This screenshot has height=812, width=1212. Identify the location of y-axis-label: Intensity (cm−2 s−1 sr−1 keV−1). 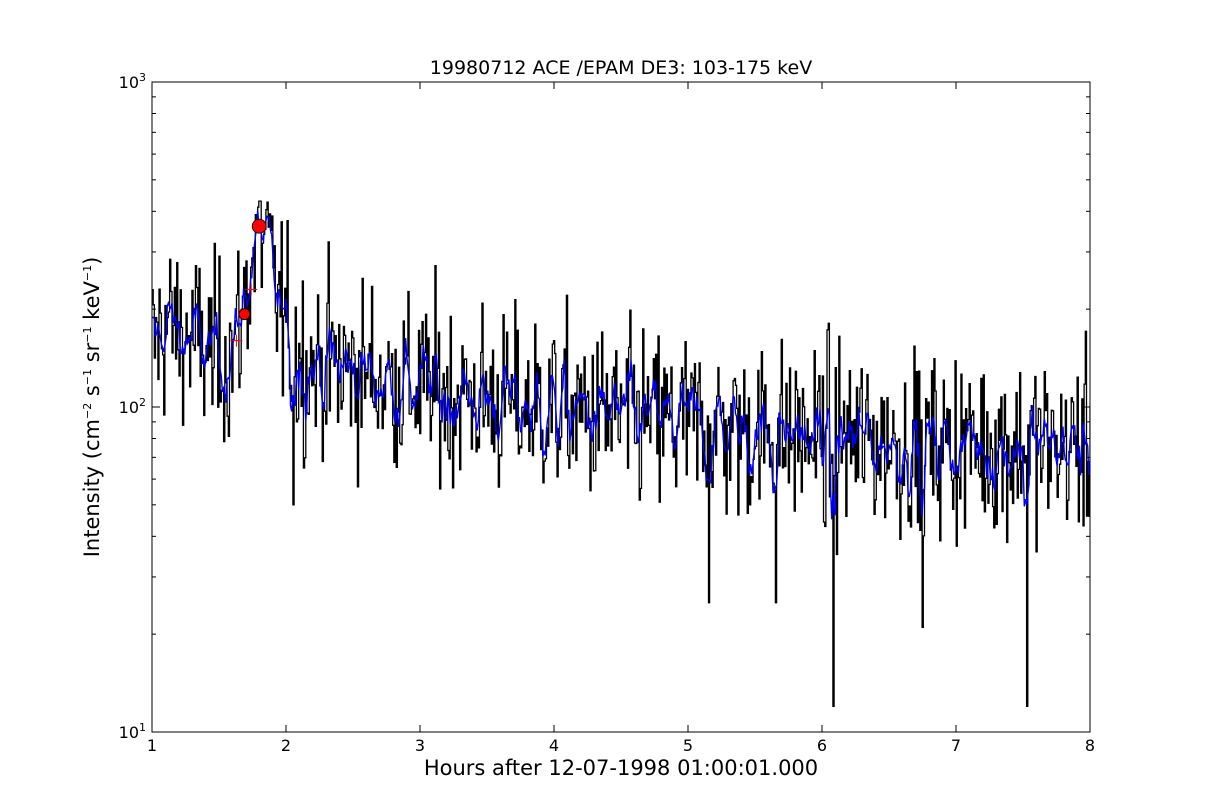
(92, 407).